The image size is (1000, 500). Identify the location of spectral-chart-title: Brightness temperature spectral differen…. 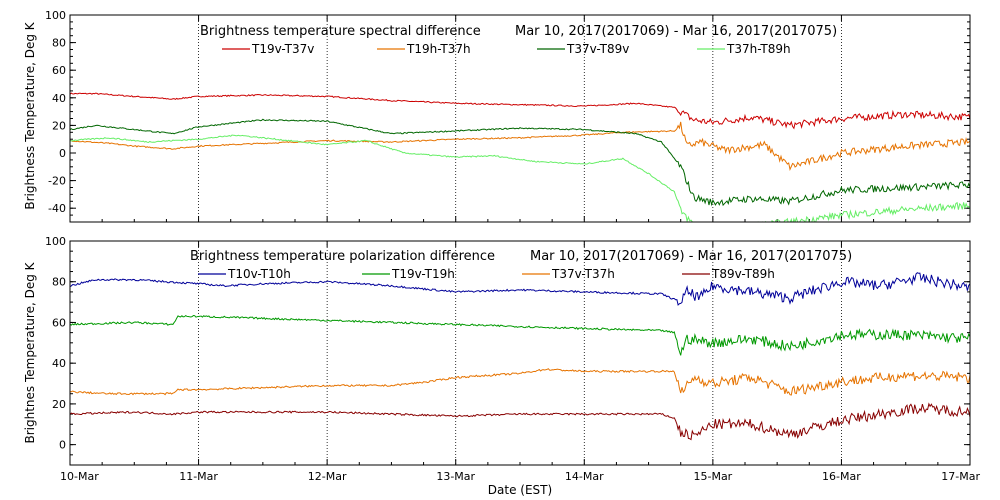
(340, 31).